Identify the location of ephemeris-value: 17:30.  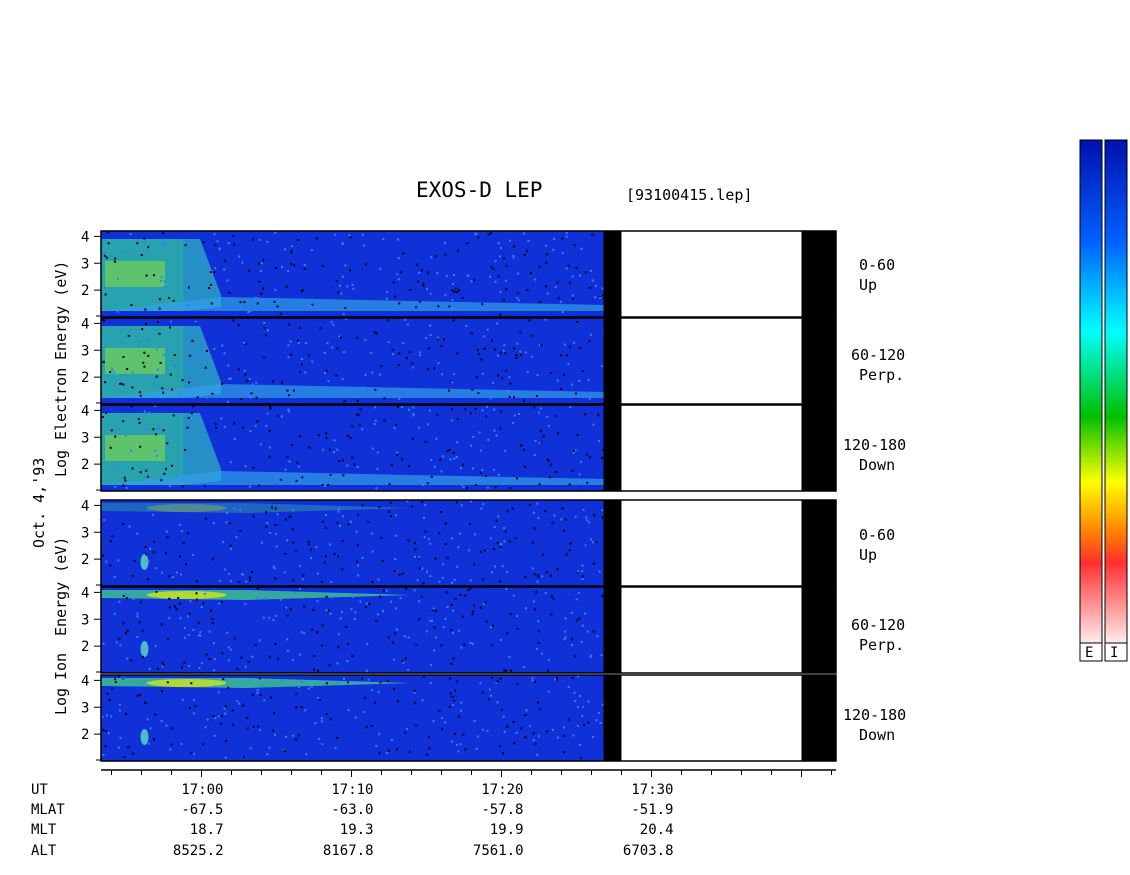
(652, 790).